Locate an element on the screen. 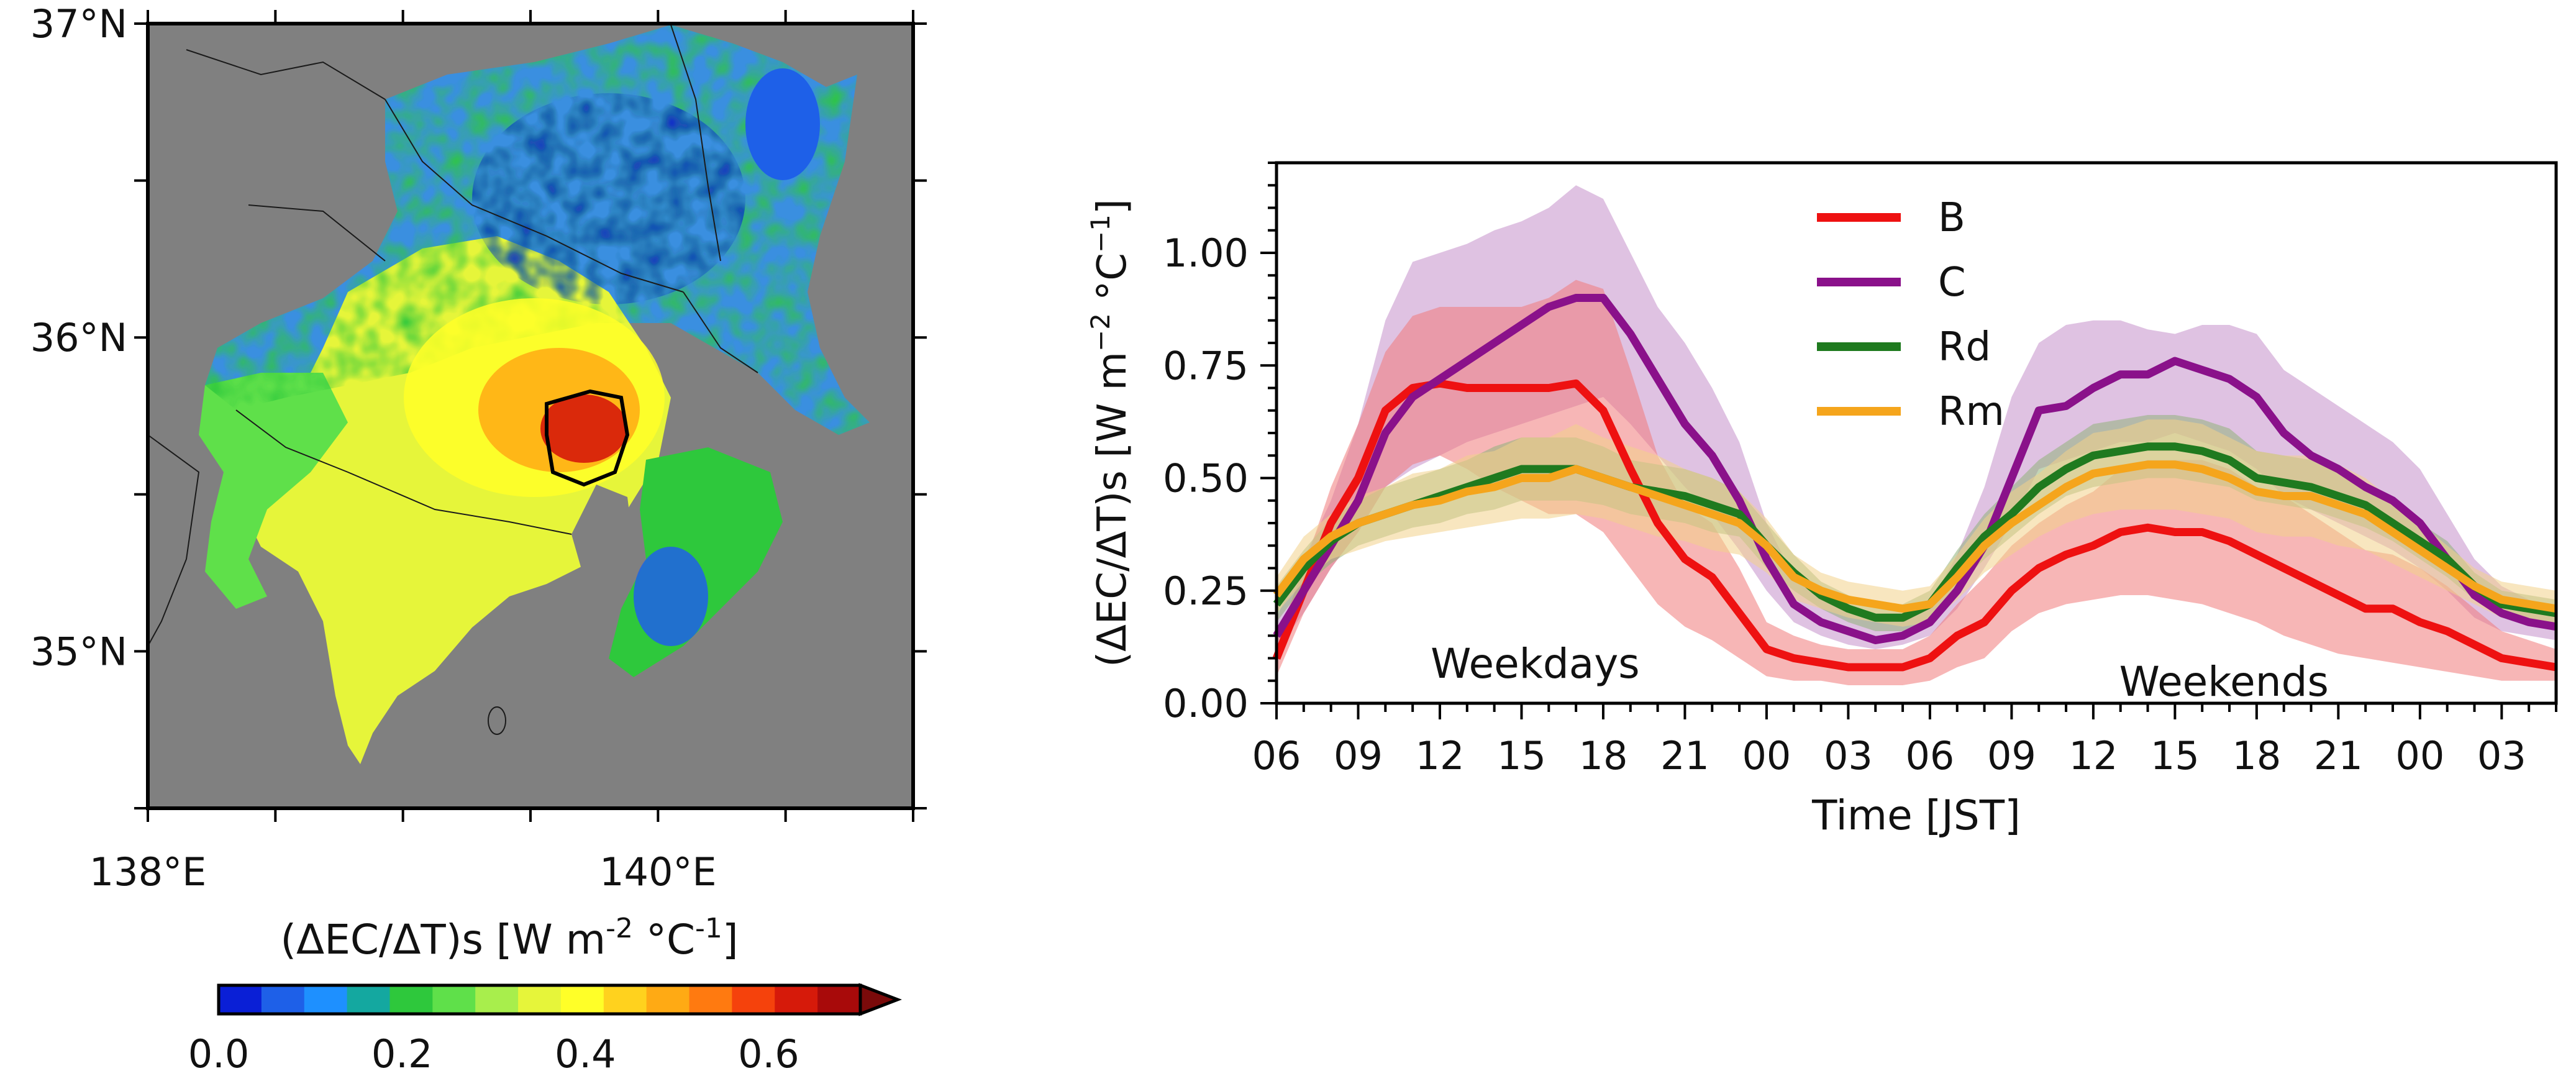 This screenshot has height=1076, width=2576. y-tick-label: 1.00 is located at coordinates (1206, 253).